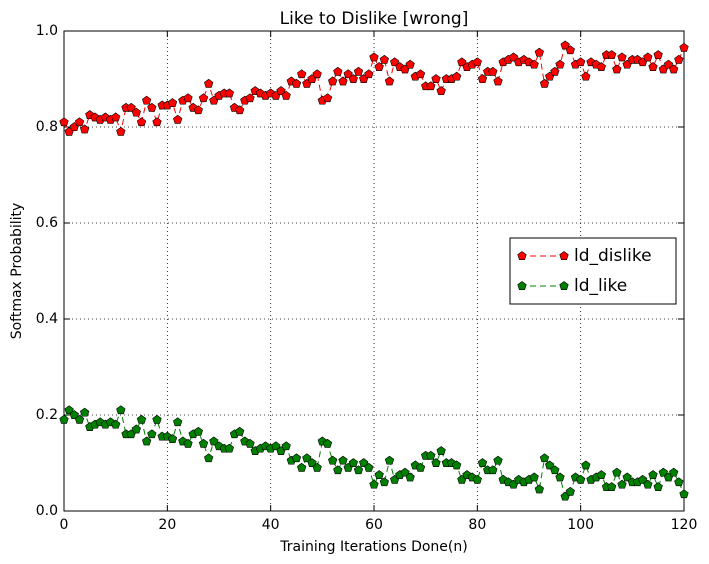  I want to click on x-axis-label: Training Iterations Done(n), so click(373, 547).